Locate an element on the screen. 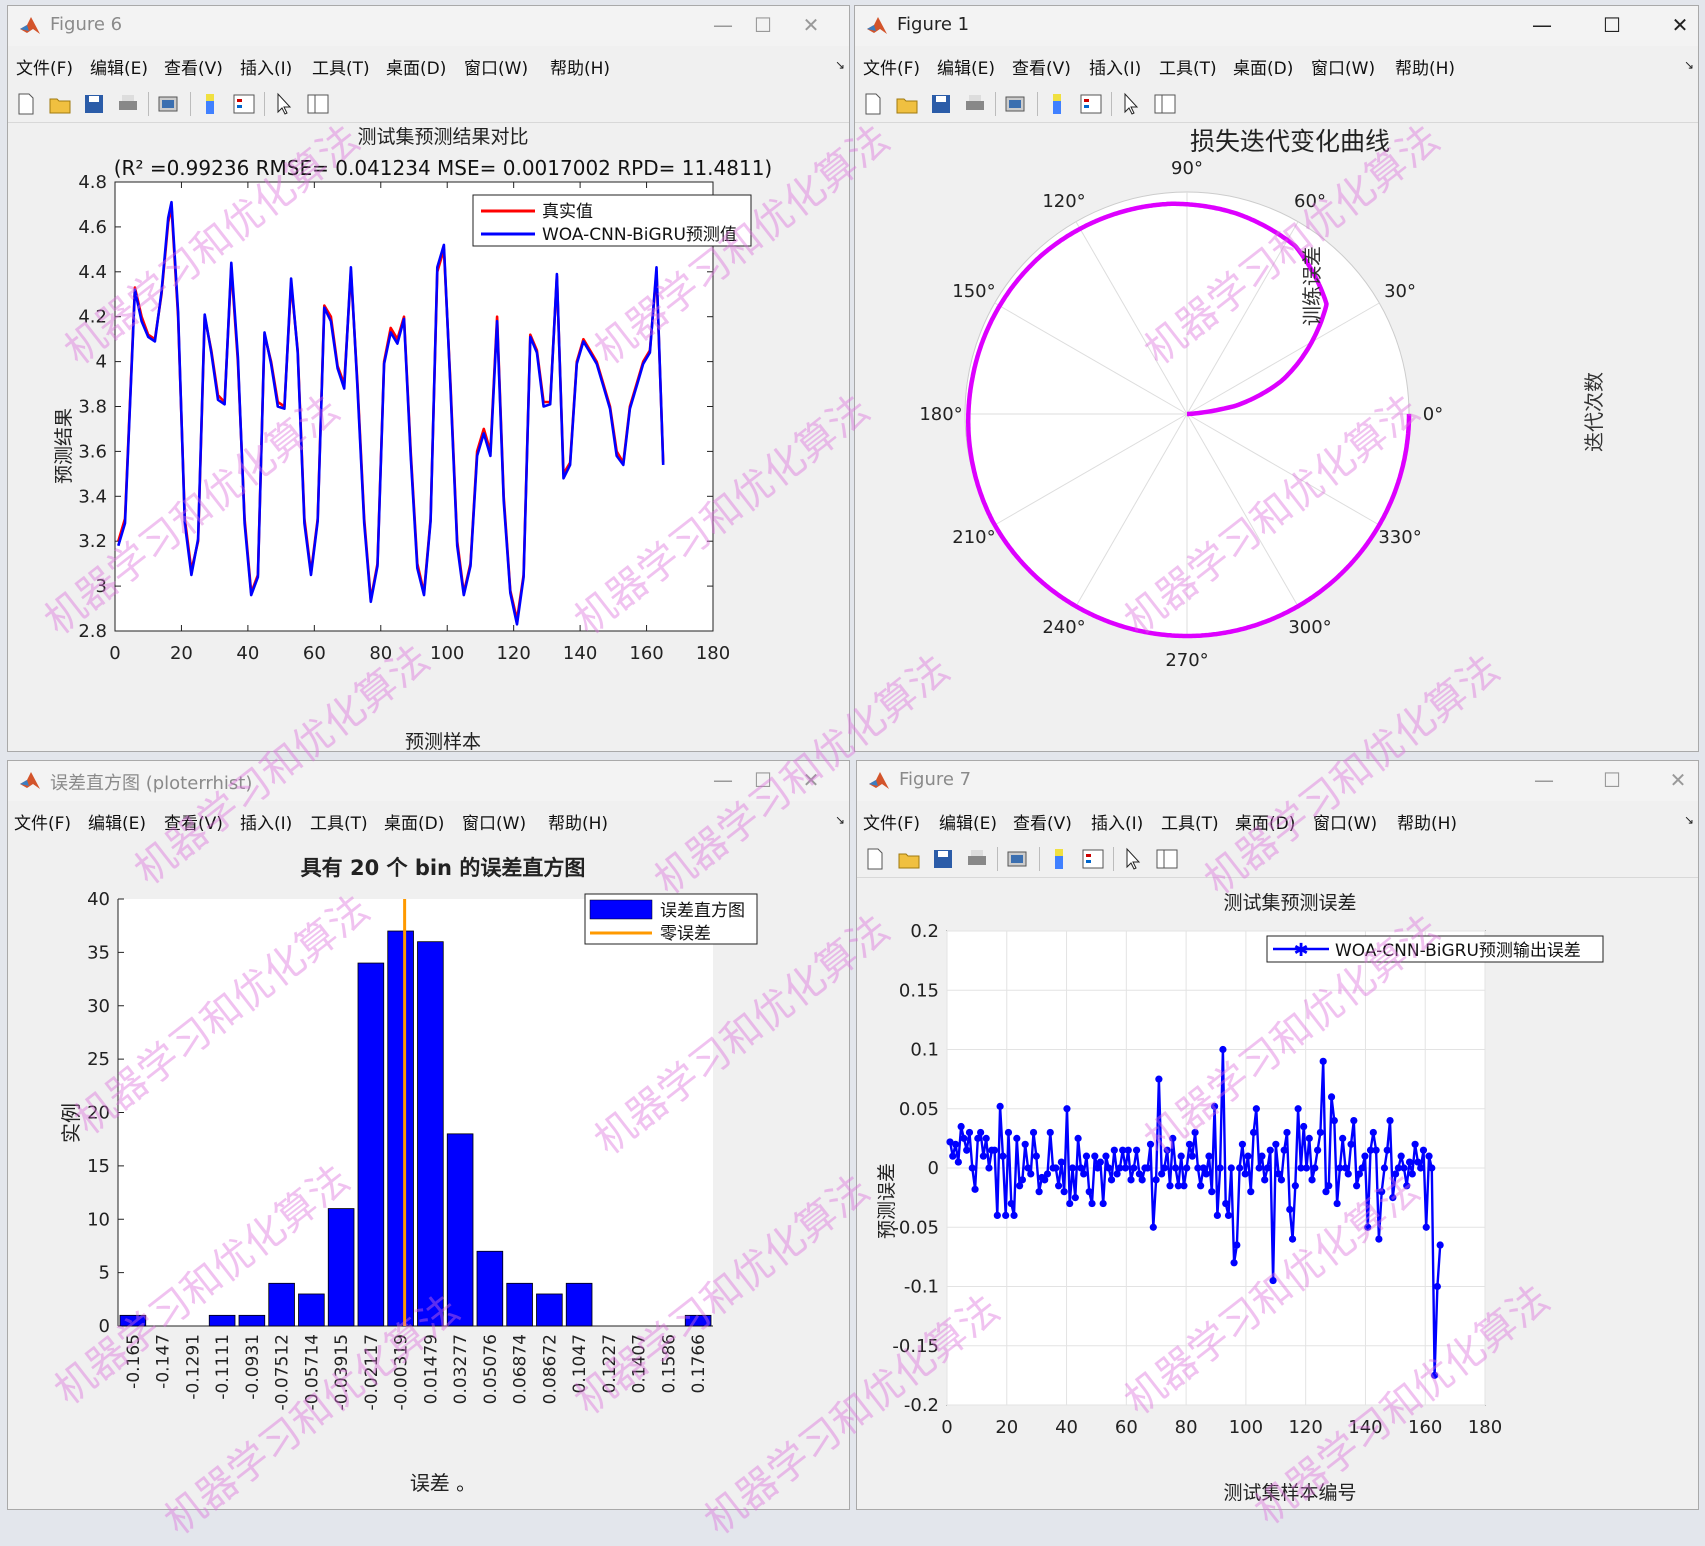 This screenshot has height=1546, width=1705. figure6-titlebar: Figure 6 — ☐ ✕ is located at coordinates (428, 26).